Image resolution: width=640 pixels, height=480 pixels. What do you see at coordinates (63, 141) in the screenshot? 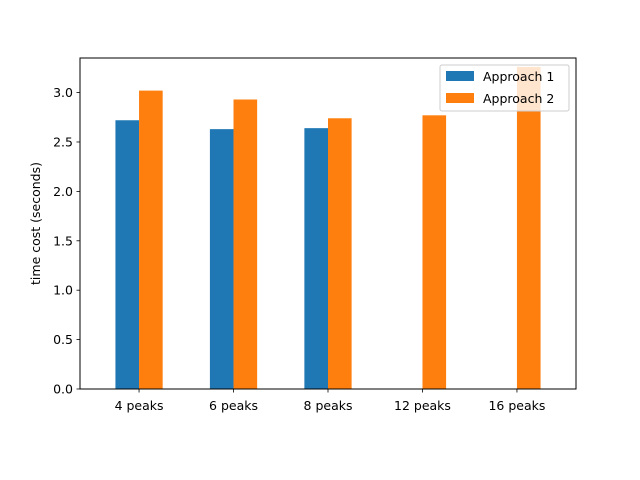
I see `y-tick-label-5: 2.5` at bounding box center [63, 141].